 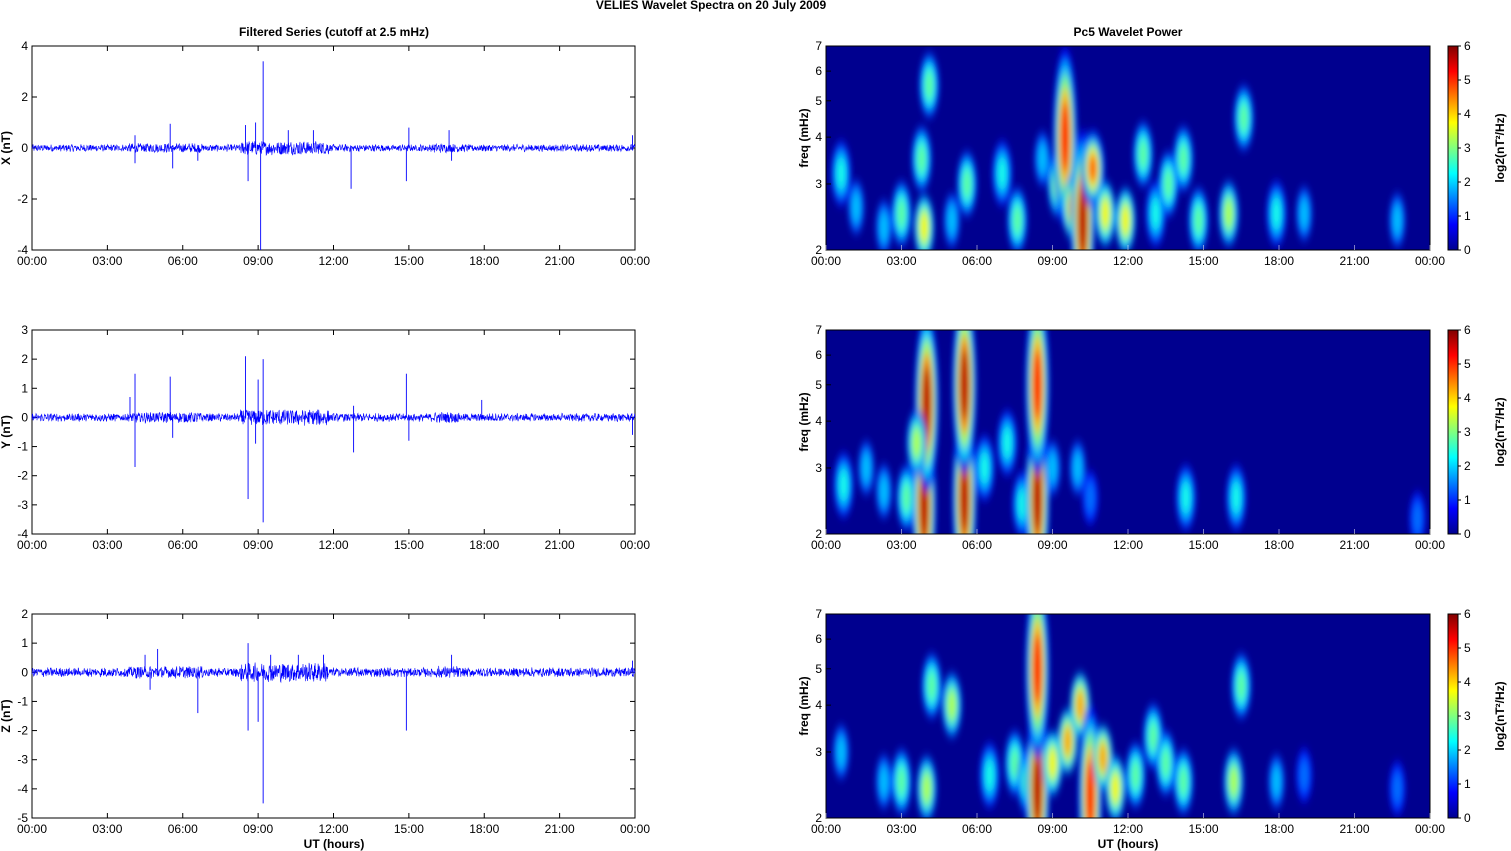 What do you see at coordinates (1467, 148) in the screenshot?
I see `colorbar-tick-label: 3` at bounding box center [1467, 148].